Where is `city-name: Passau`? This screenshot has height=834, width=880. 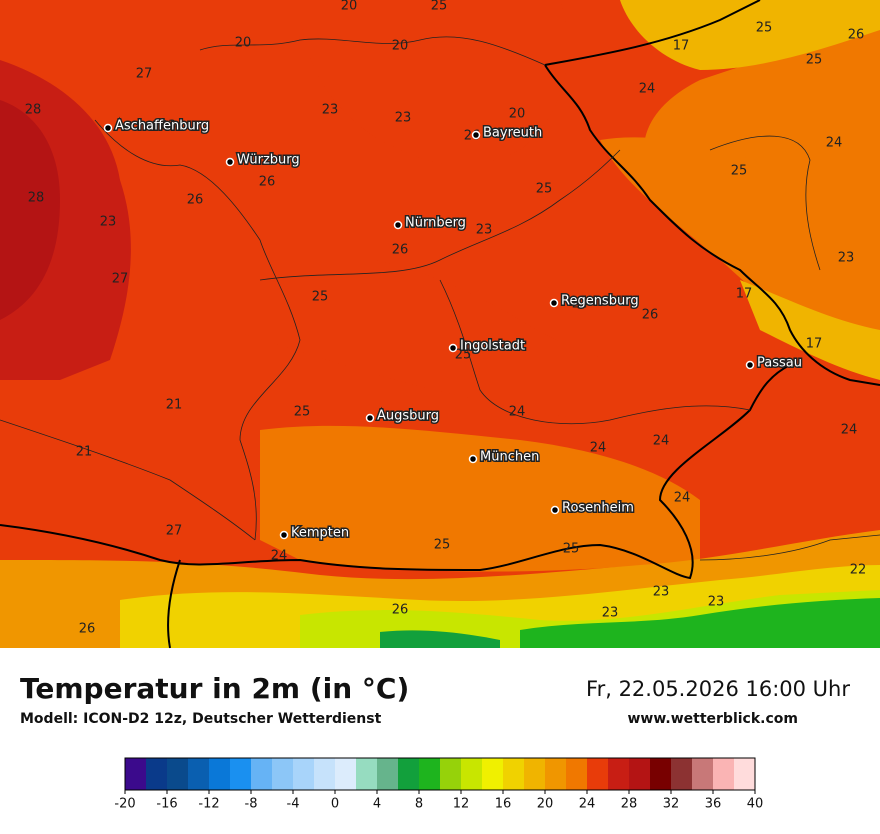 city-name: Passau is located at coordinates (779, 363).